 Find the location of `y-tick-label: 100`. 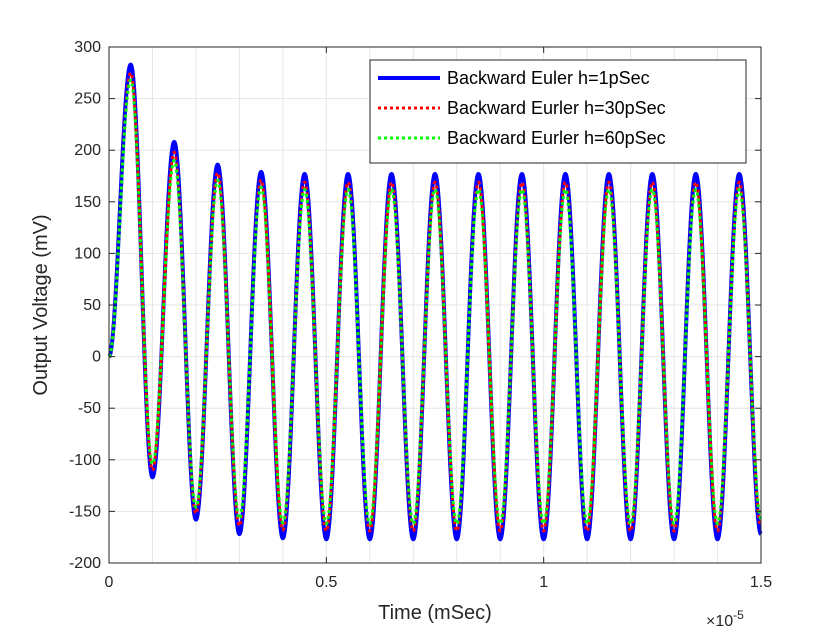

y-tick-label: 100 is located at coordinates (87, 253).